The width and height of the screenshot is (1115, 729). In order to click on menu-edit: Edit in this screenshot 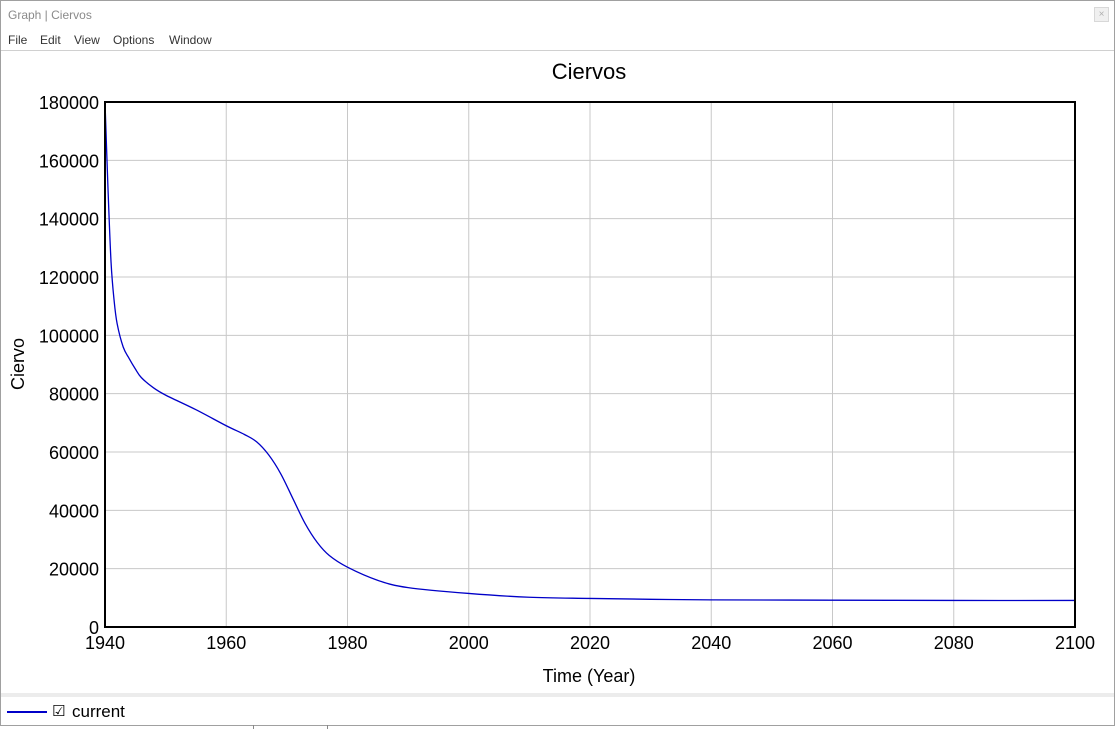, I will do `click(50, 40)`.